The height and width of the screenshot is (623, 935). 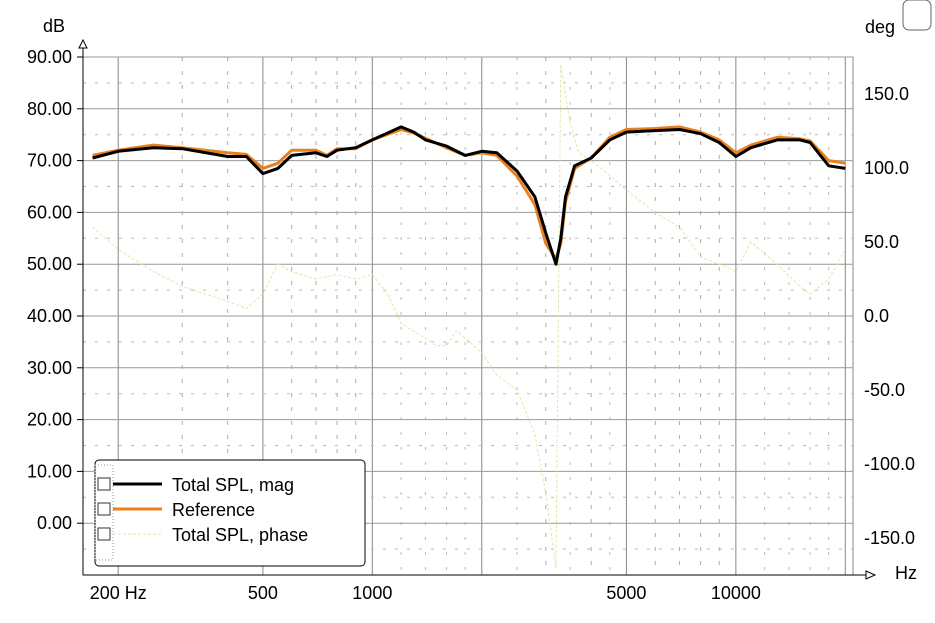 I want to click on y-tick-label: 40.00, so click(x=49, y=316).